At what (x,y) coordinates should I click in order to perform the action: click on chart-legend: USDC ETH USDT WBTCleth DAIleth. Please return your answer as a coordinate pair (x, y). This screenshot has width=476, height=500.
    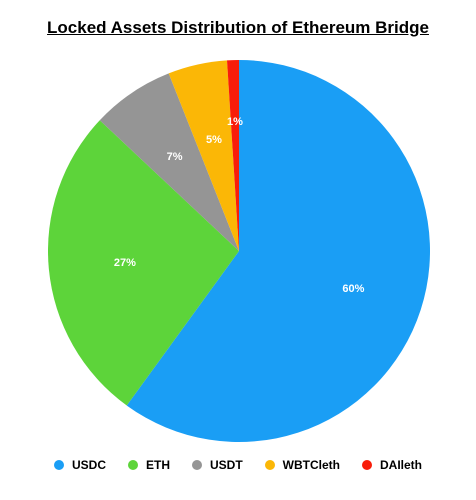
    Looking at the image, I should click on (238, 465).